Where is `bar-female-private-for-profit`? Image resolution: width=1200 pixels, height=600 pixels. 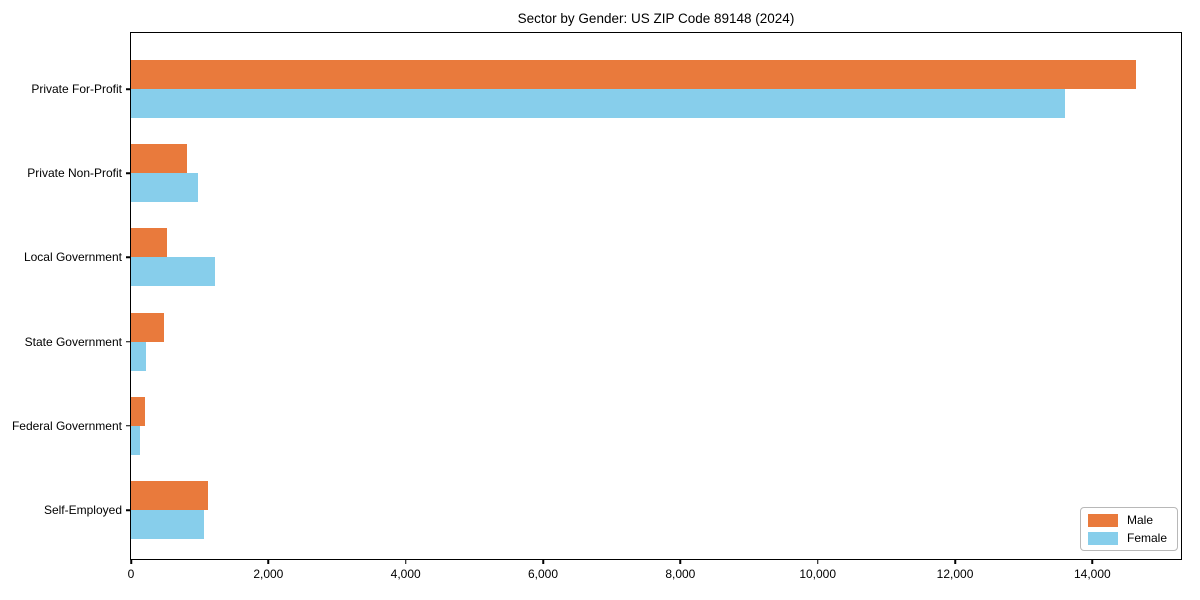
bar-female-private-for-profit is located at coordinates (598, 103).